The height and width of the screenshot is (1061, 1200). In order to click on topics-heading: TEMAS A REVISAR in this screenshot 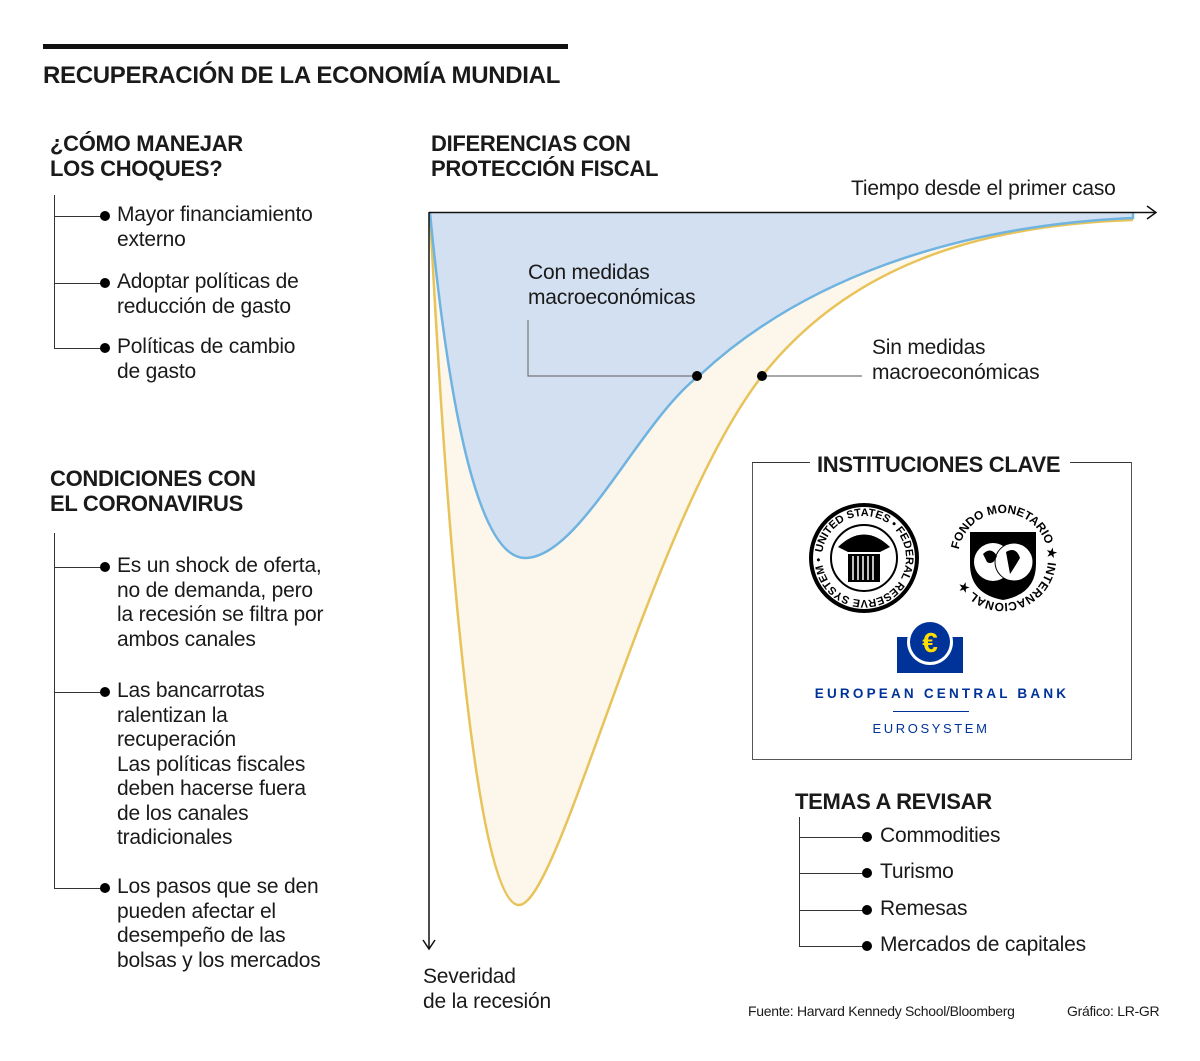, I will do `click(893, 801)`.